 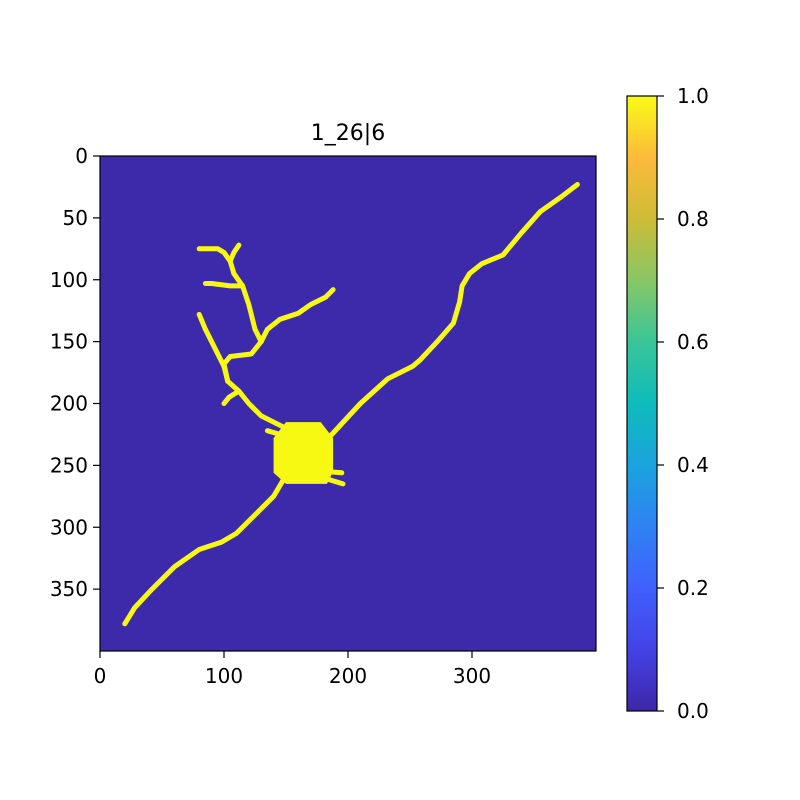 I want to click on colorbar-frame, so click(x=642, y=403).